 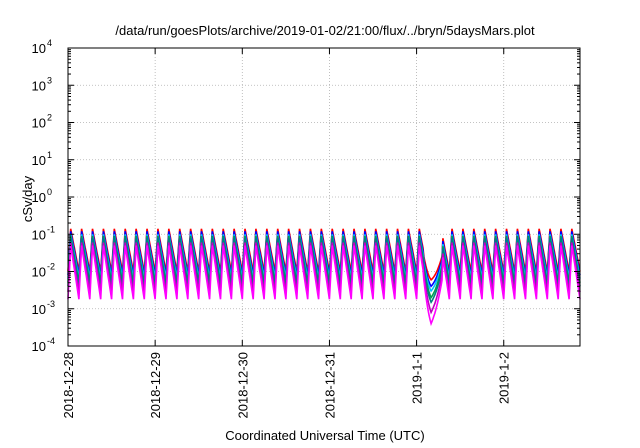 I want to click on x-tick-label: 2019-1-2, so click(x=504, y=378).